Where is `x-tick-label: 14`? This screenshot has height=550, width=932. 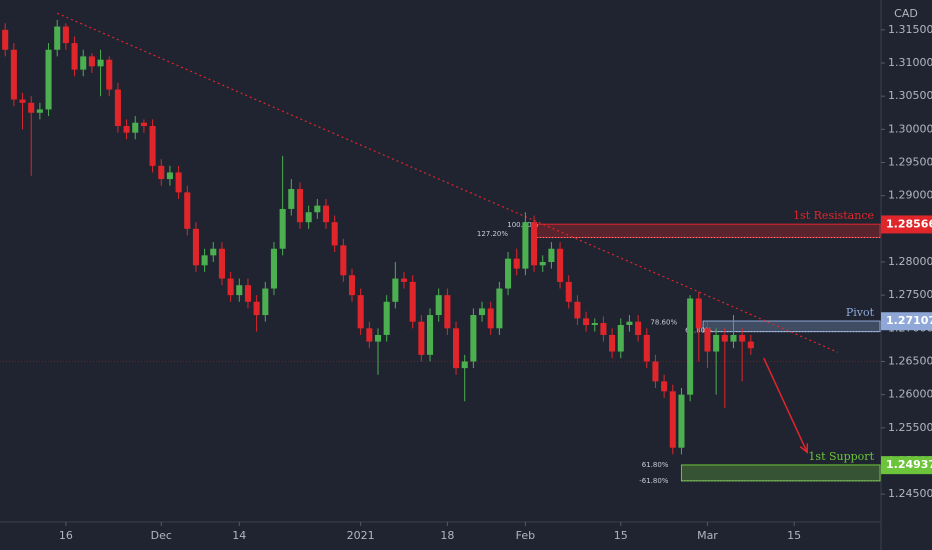
x-tick-label: 14 is located at coordinates (239, 535).